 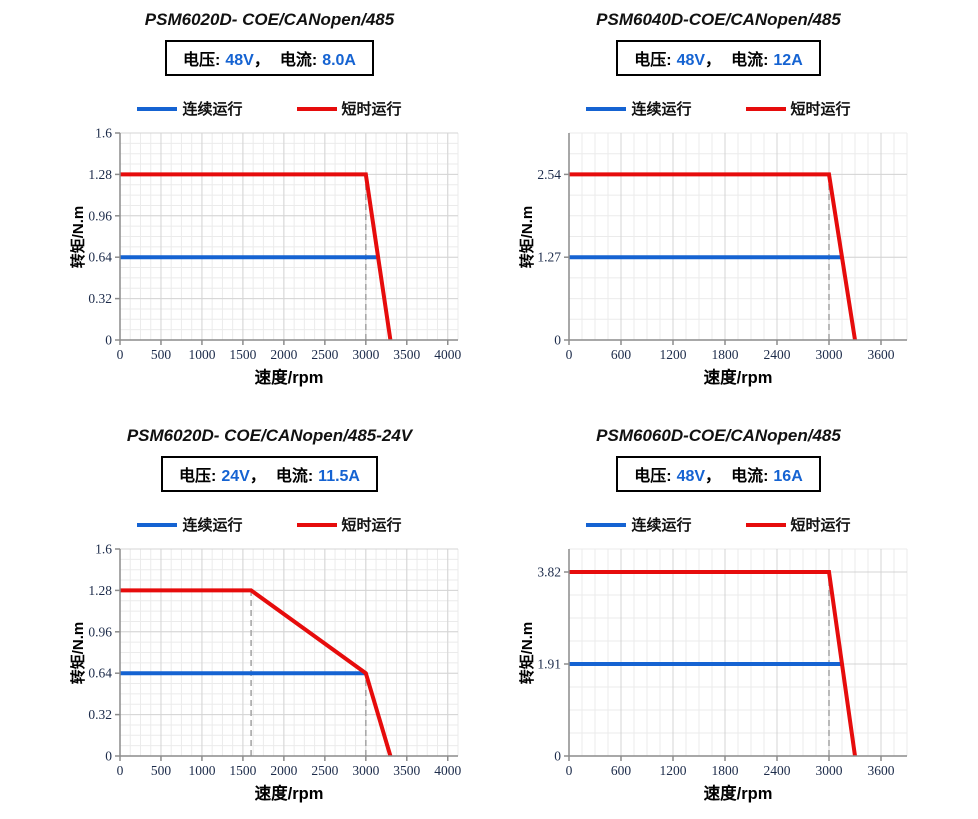 What do you see at coordinates (100, 298) in the screenshot?
I see `svg-text: 0.32` at bounding box center [100, 298].